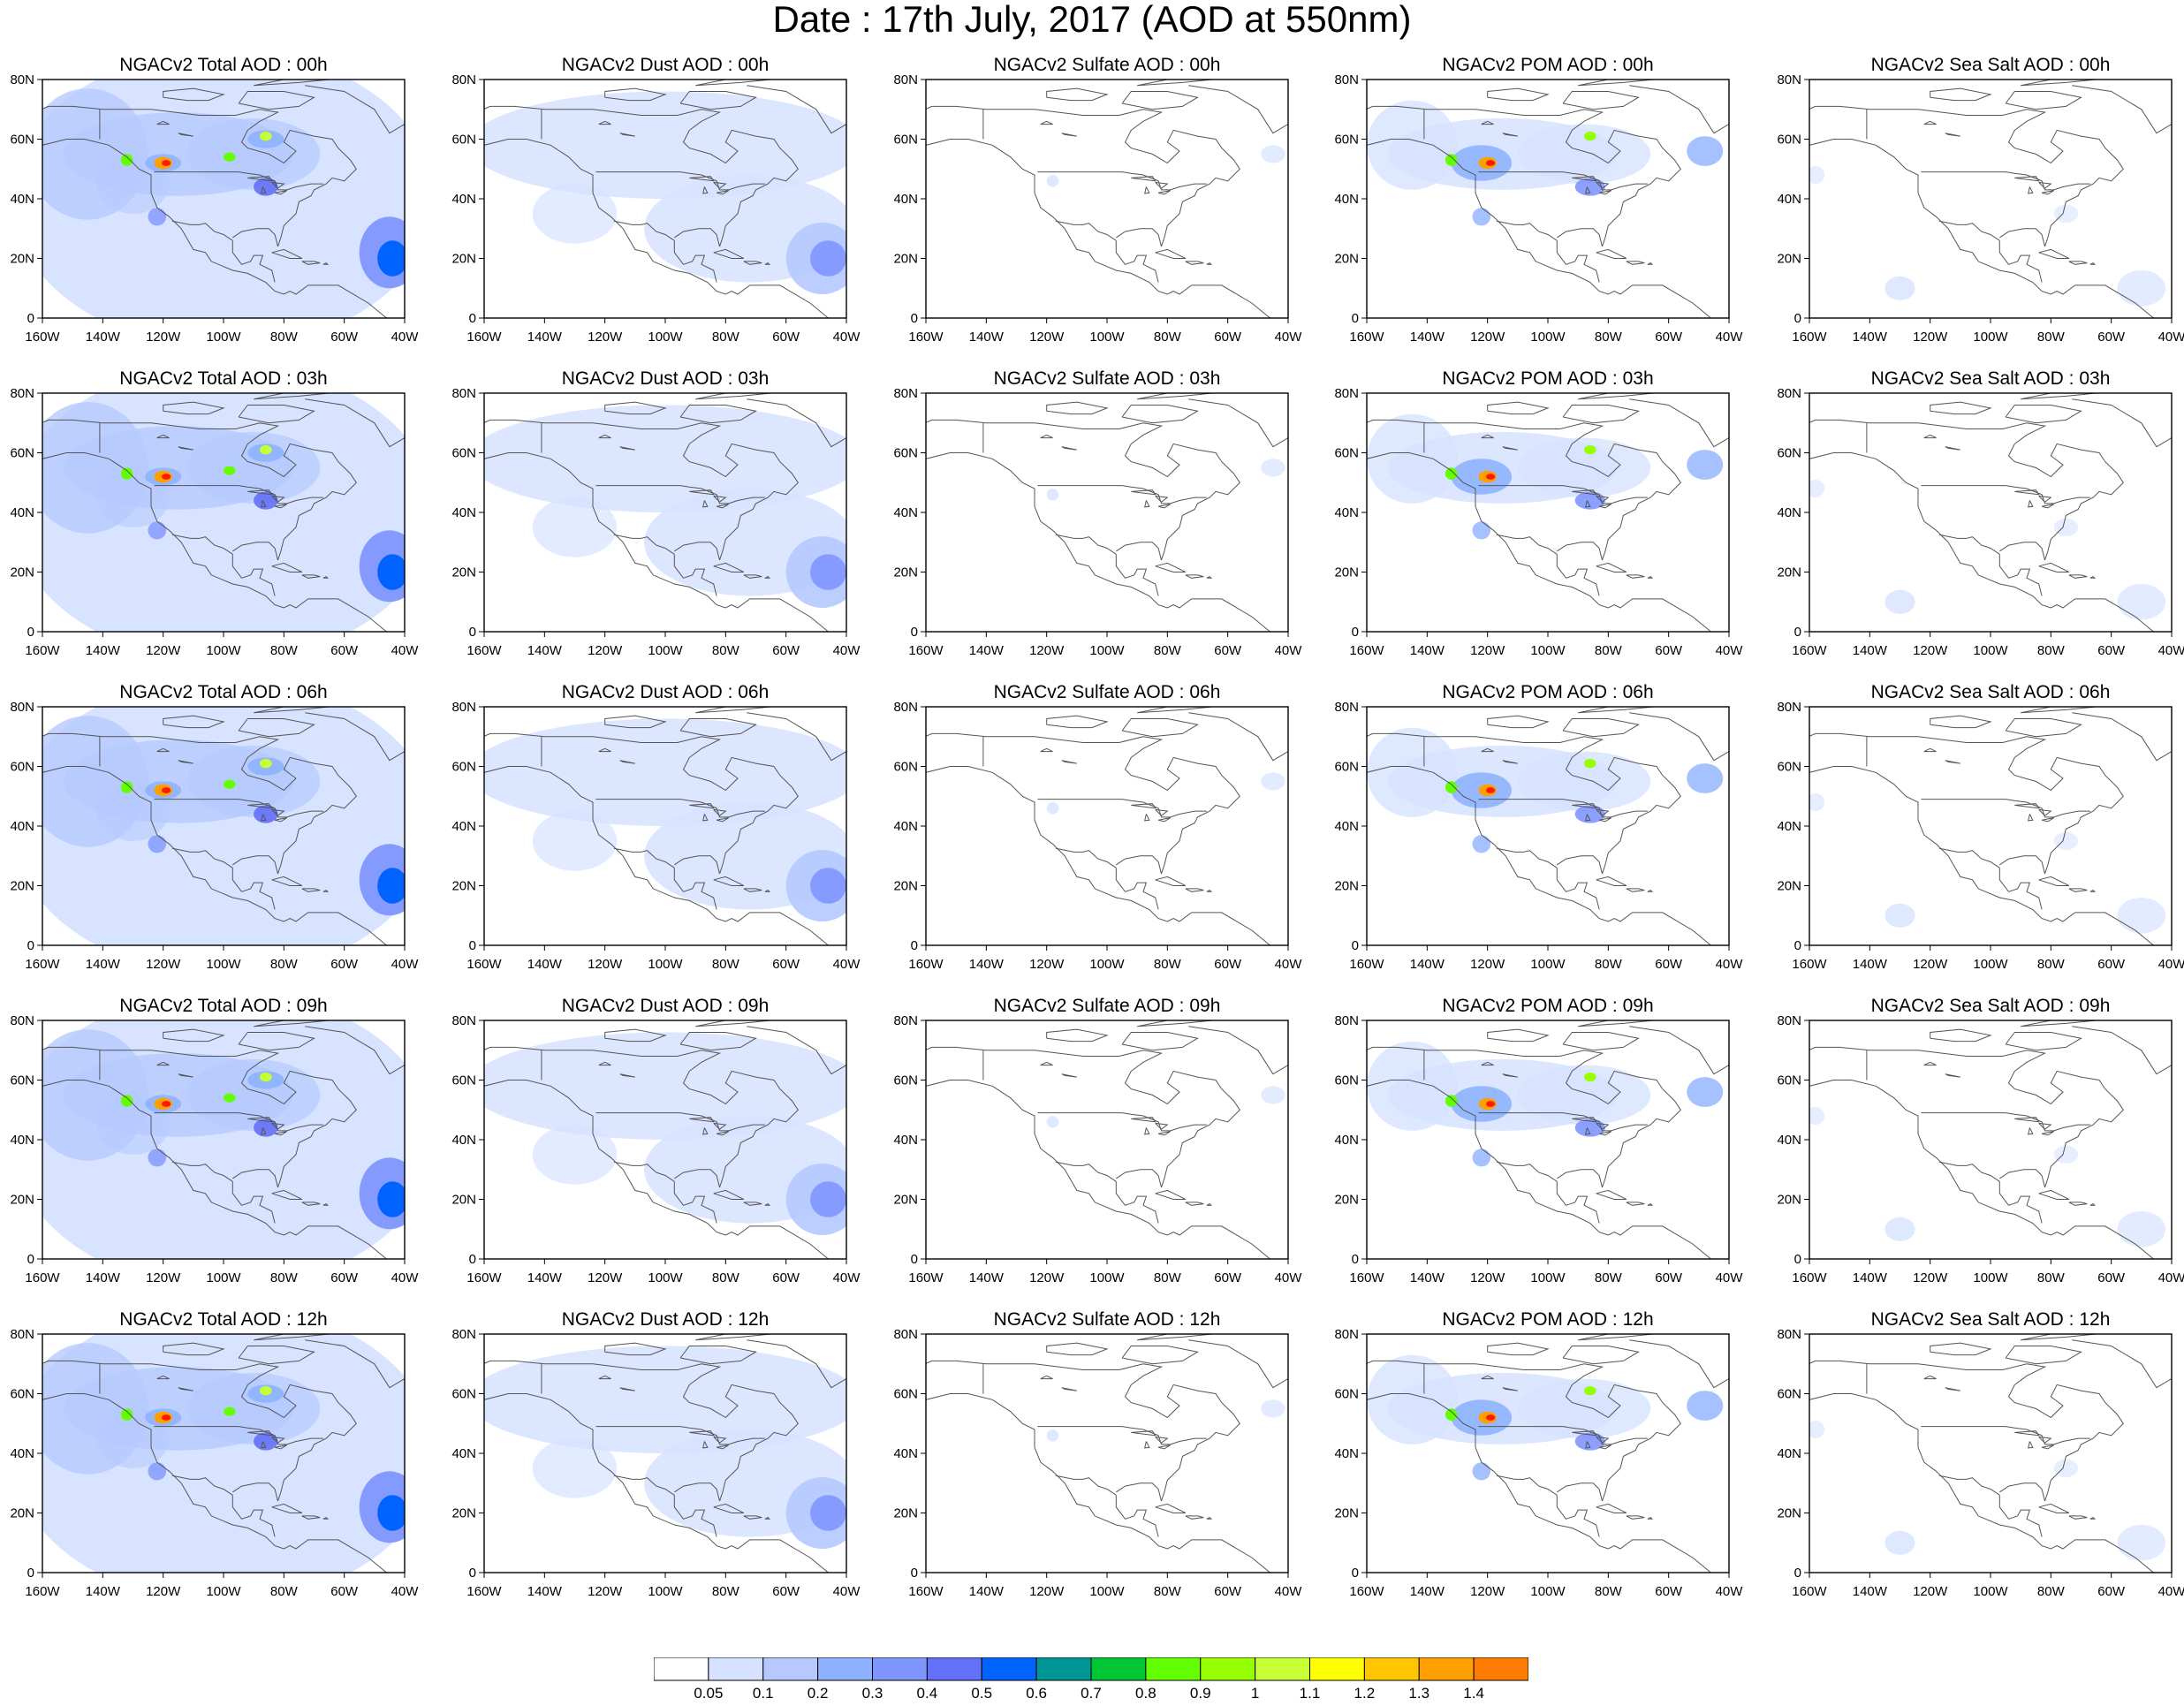 The image size is (2184, 1706). What do you see at coordinates (224, 1319) in the screenshot?
I see `panel-title: NGACv2 Total AOD : 12h` at bounding box center [224, 1319].